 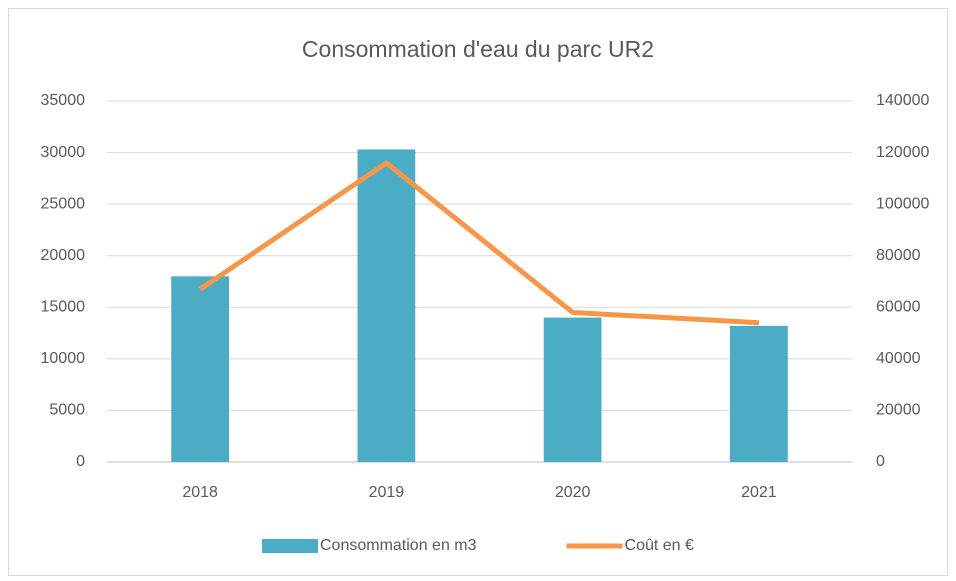 I want to click on x-tick-label: 2021, so click(x=759, y=492).